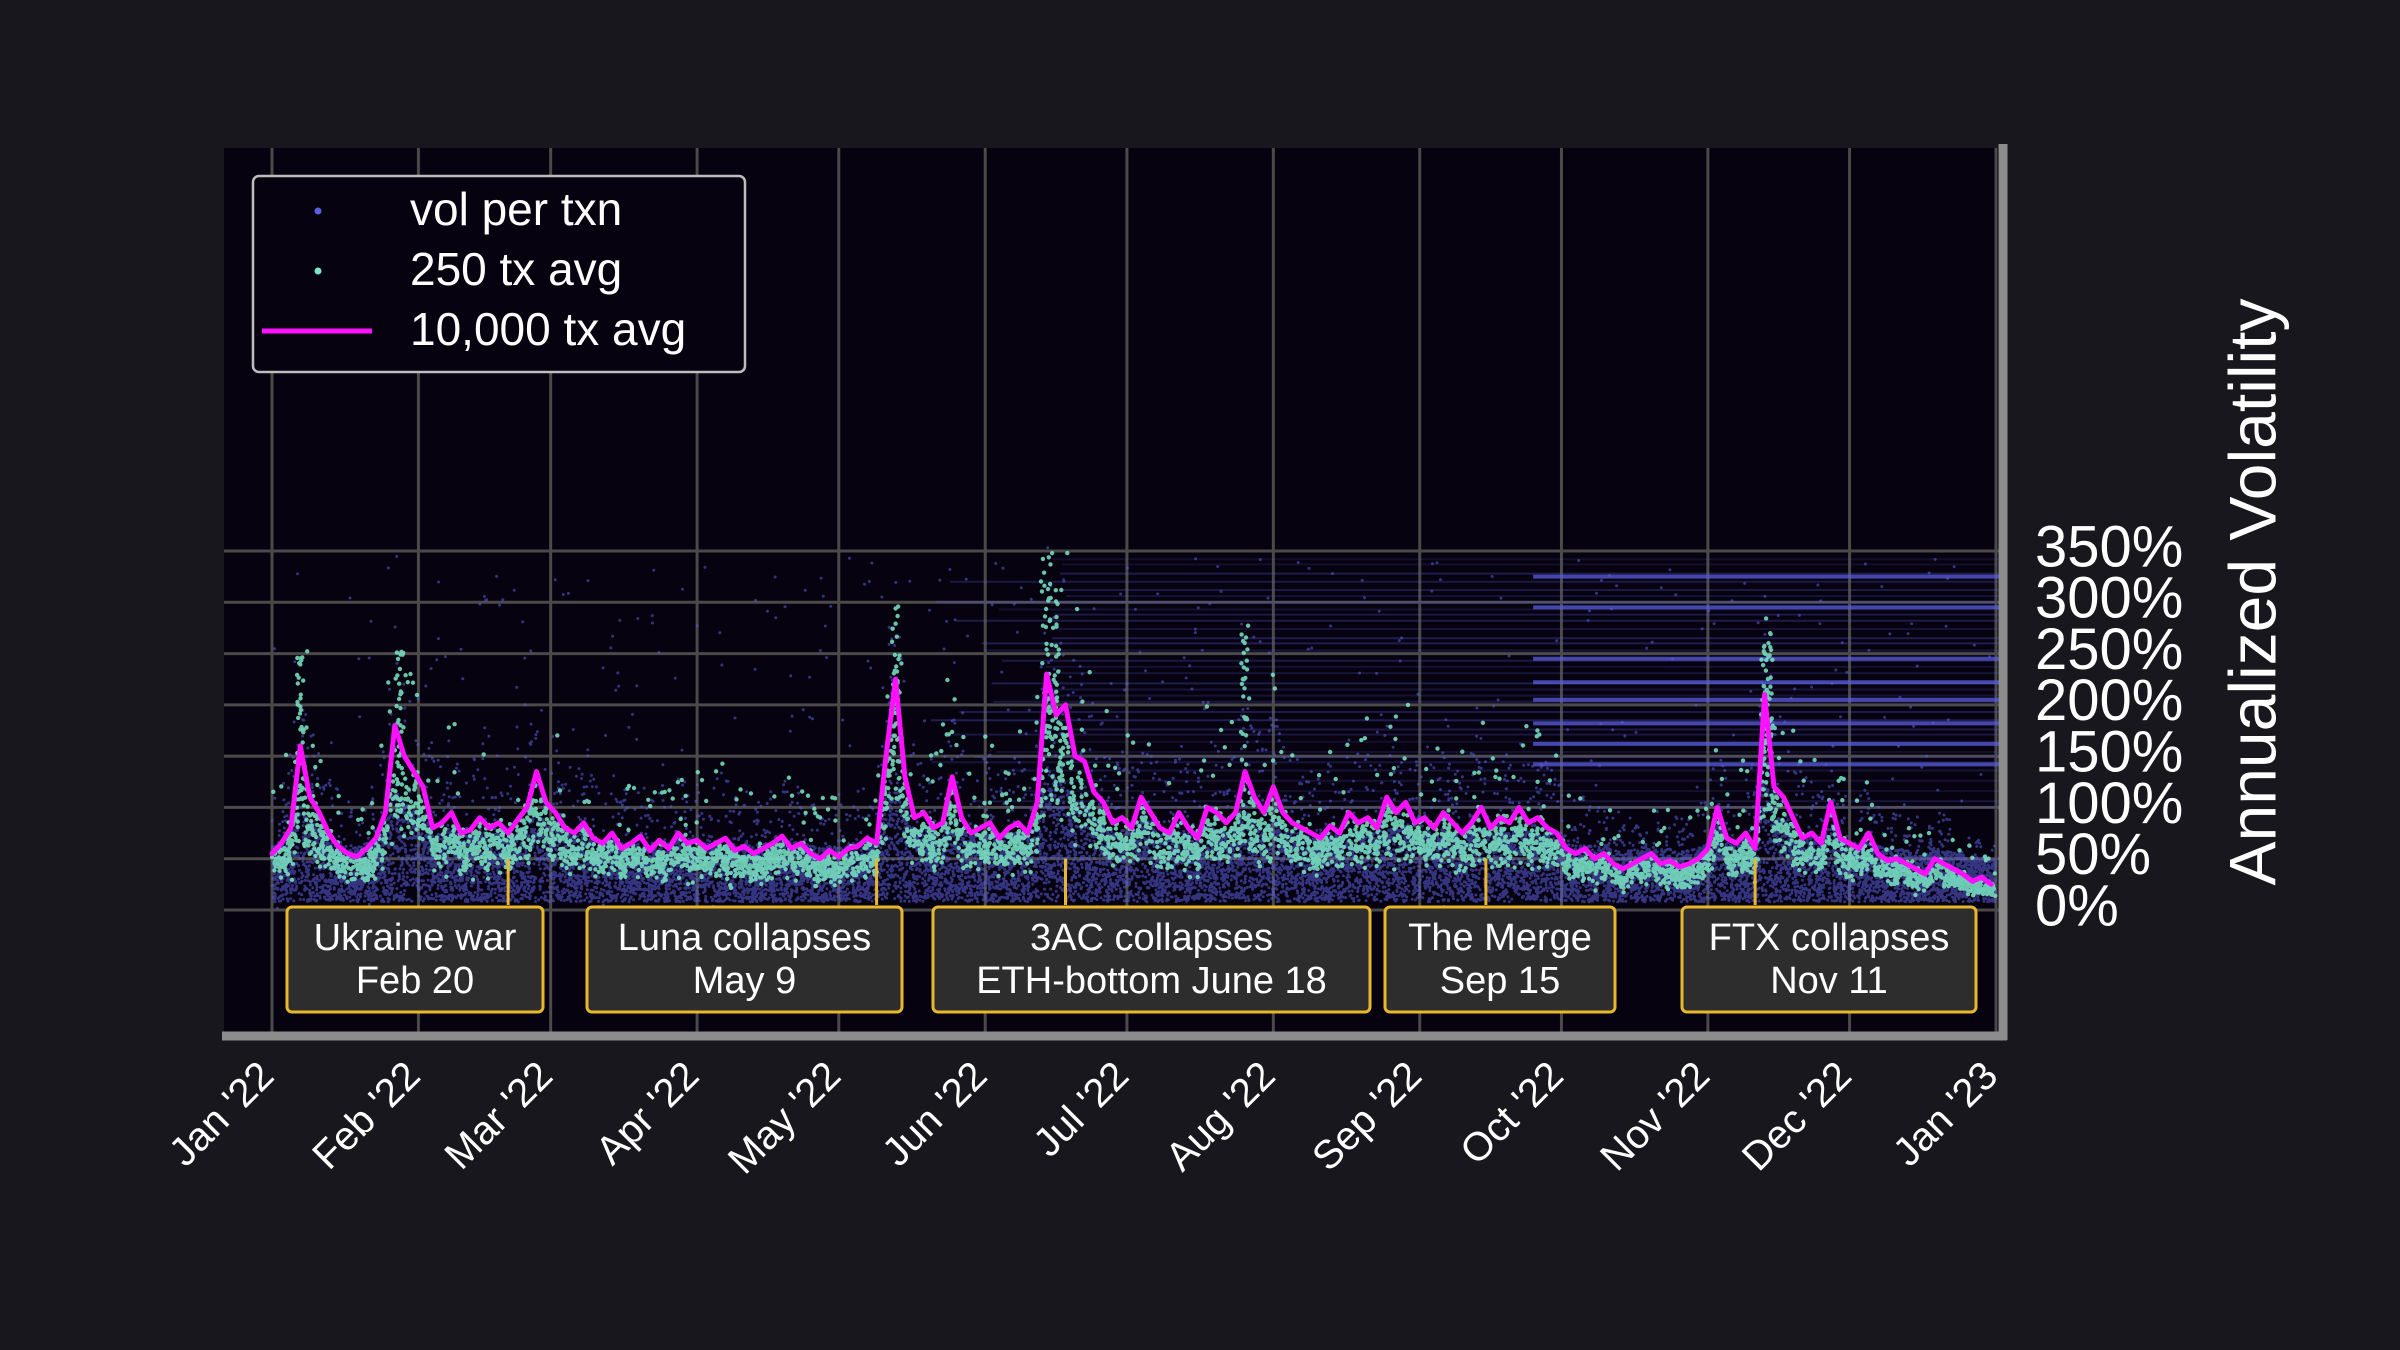 The height and width of the screenshot is (1350, 2400). Describe the element at coordinates (2109, 751) in the screenshot. I see `y-tick-label: 150%` at that location.